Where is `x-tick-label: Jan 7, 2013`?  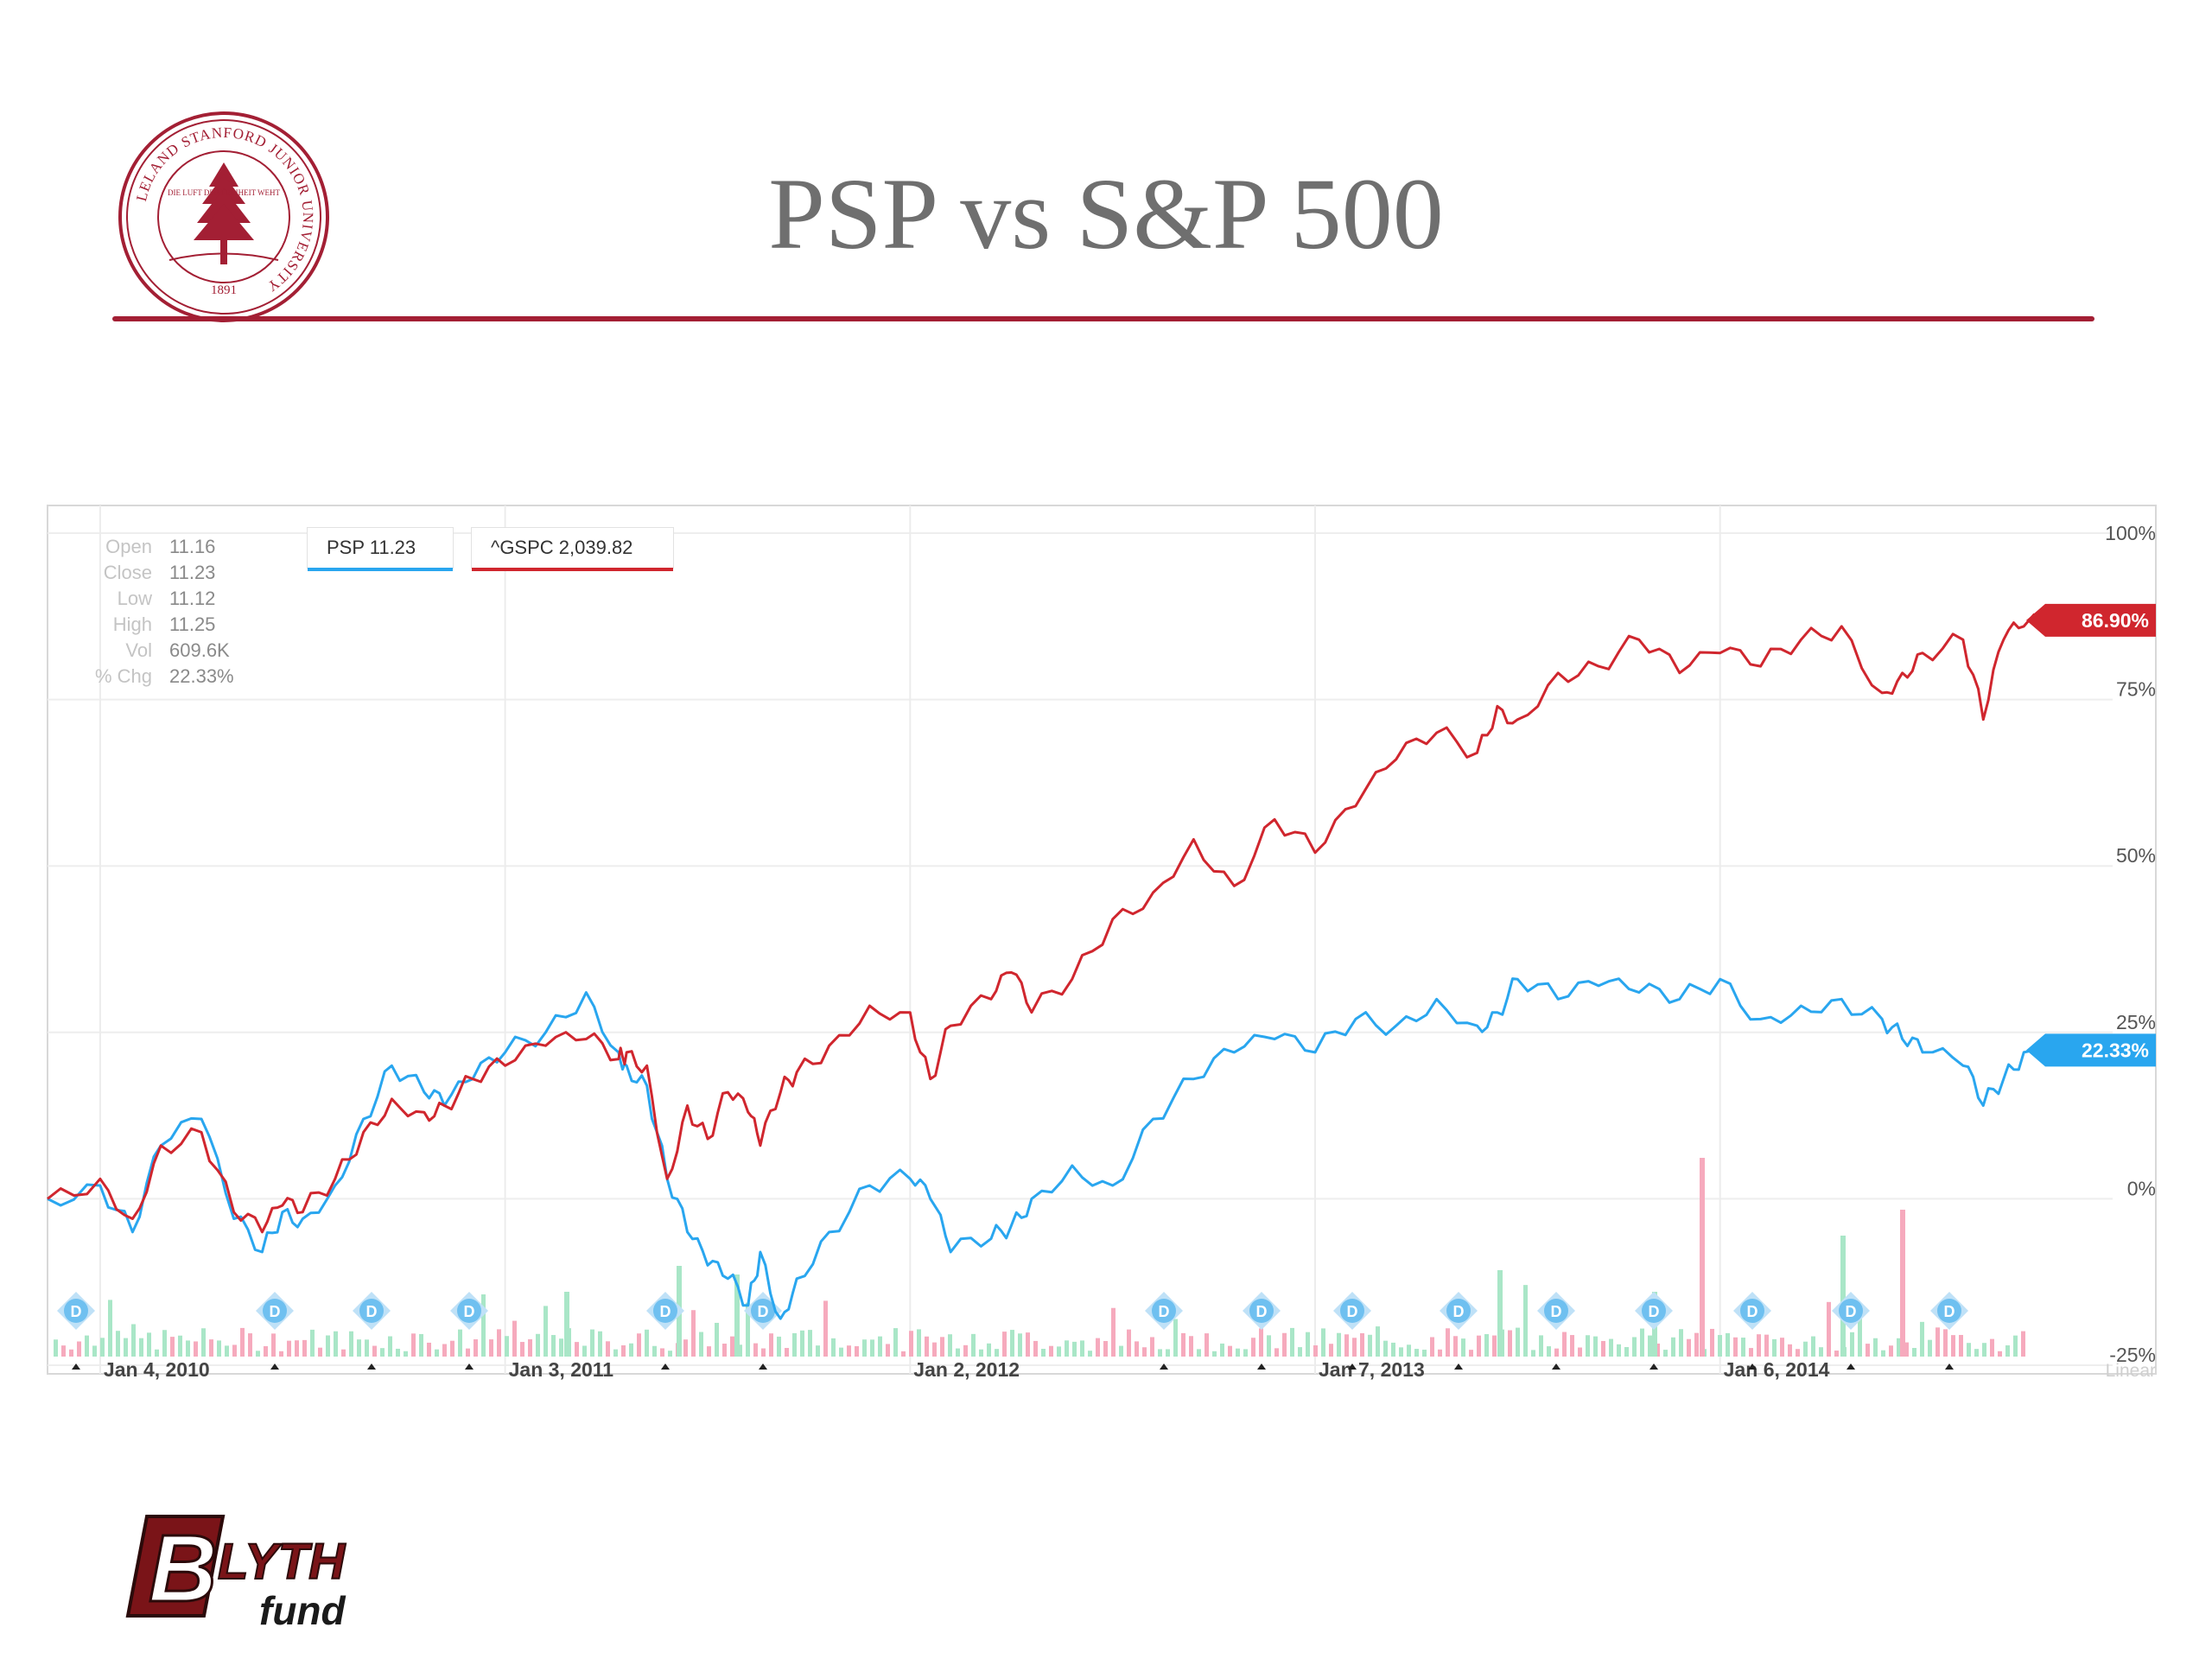
x-tick-label: Jan 7, 2013 is located at coordinates (1372, 1369).